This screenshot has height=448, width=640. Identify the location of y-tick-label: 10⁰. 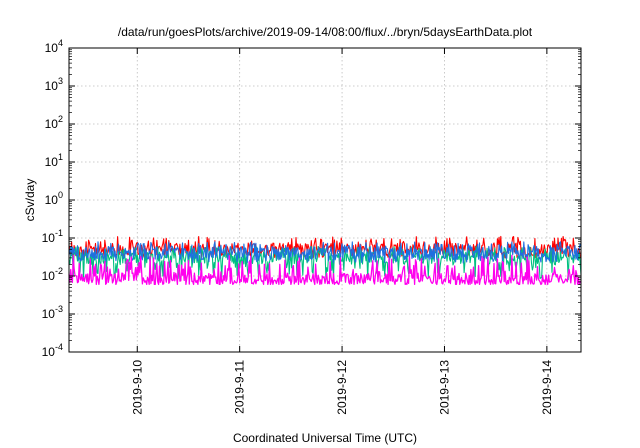
(54, 198).